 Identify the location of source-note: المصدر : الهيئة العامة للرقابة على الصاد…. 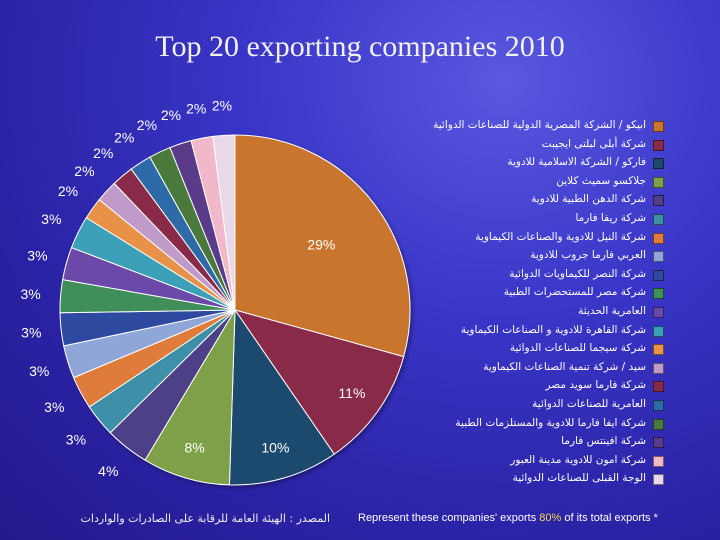
(205, 518).